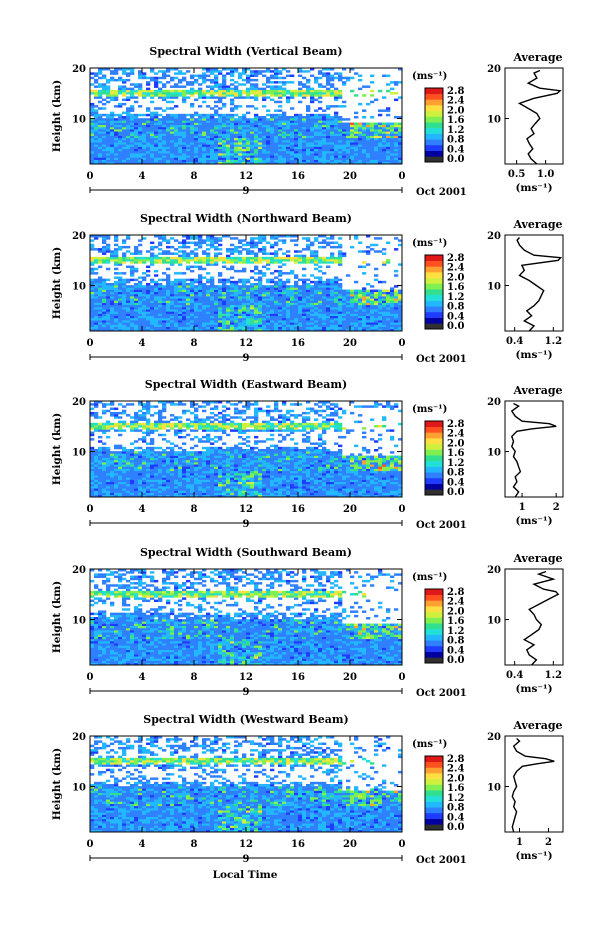 The image size is (616, 929). Describe the element at coordinates (434, 275) in the screenshot. I see `colorbar-segment` at that location.